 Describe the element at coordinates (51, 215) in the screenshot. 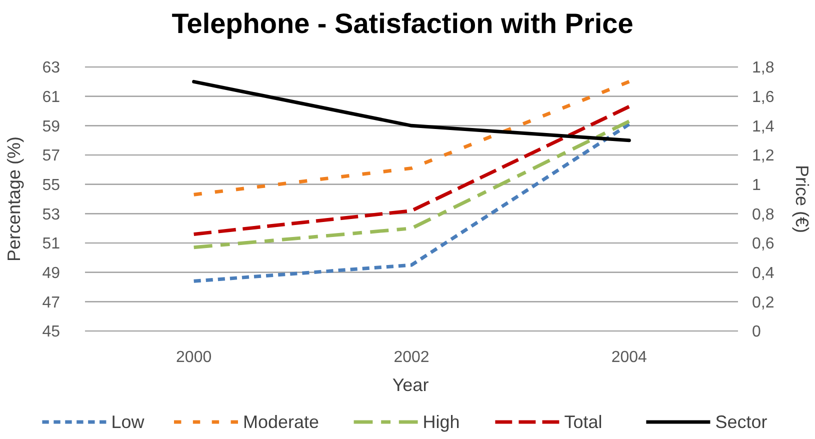

I see `y-tick-label: 53` at that location.